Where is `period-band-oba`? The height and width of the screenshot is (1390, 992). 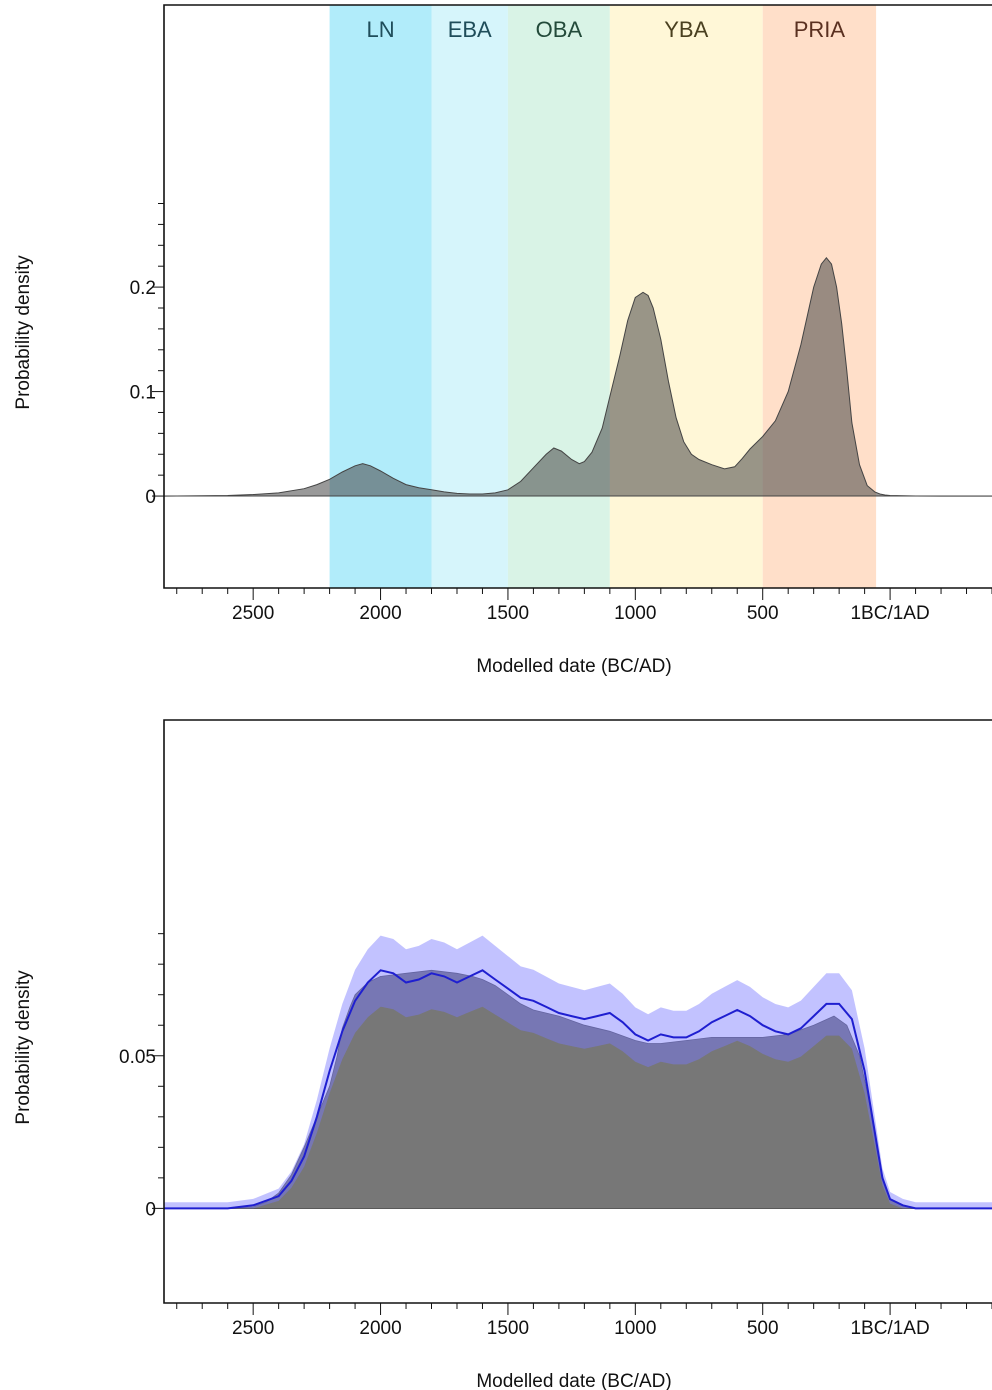 period-band-oba is located at coordinates (558, 296).